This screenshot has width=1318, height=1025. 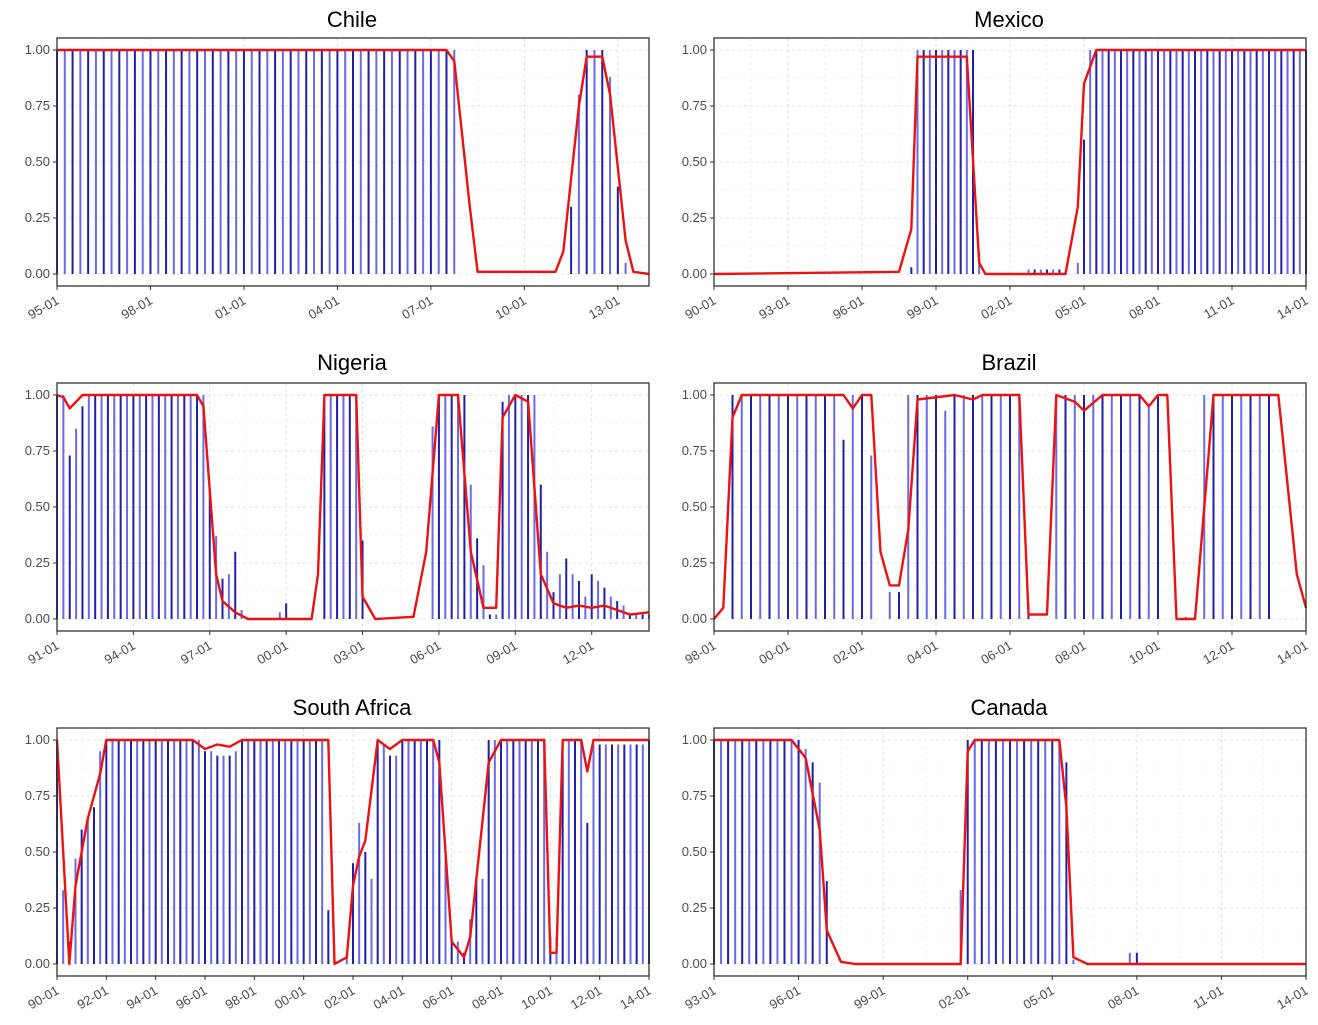 I want to click on panel-title: Nigeria, so click(x=352, y=362).